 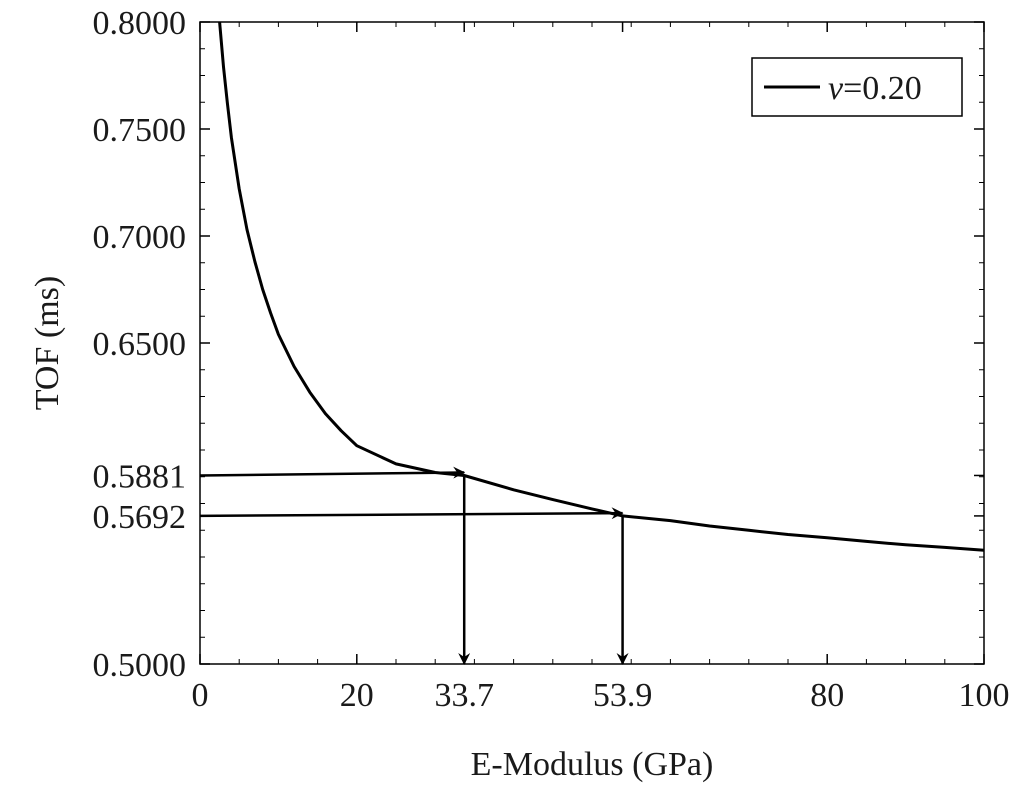 What do you see at coordinates (882, 88) in the screenshot?
I see `legend-value: =0.20` at bounding box center [882, 88].